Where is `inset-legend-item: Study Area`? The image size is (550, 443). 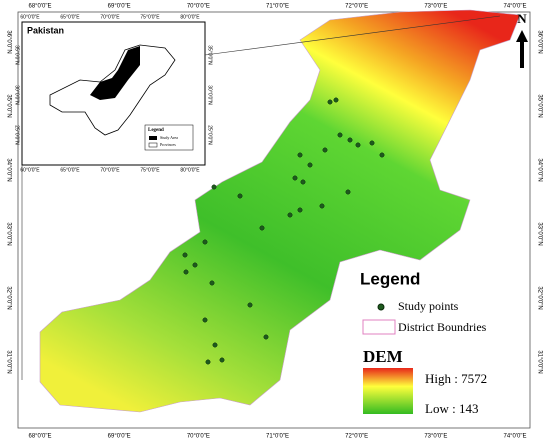 inset-legend-item: Study Area is located at coordinates (169, 137).